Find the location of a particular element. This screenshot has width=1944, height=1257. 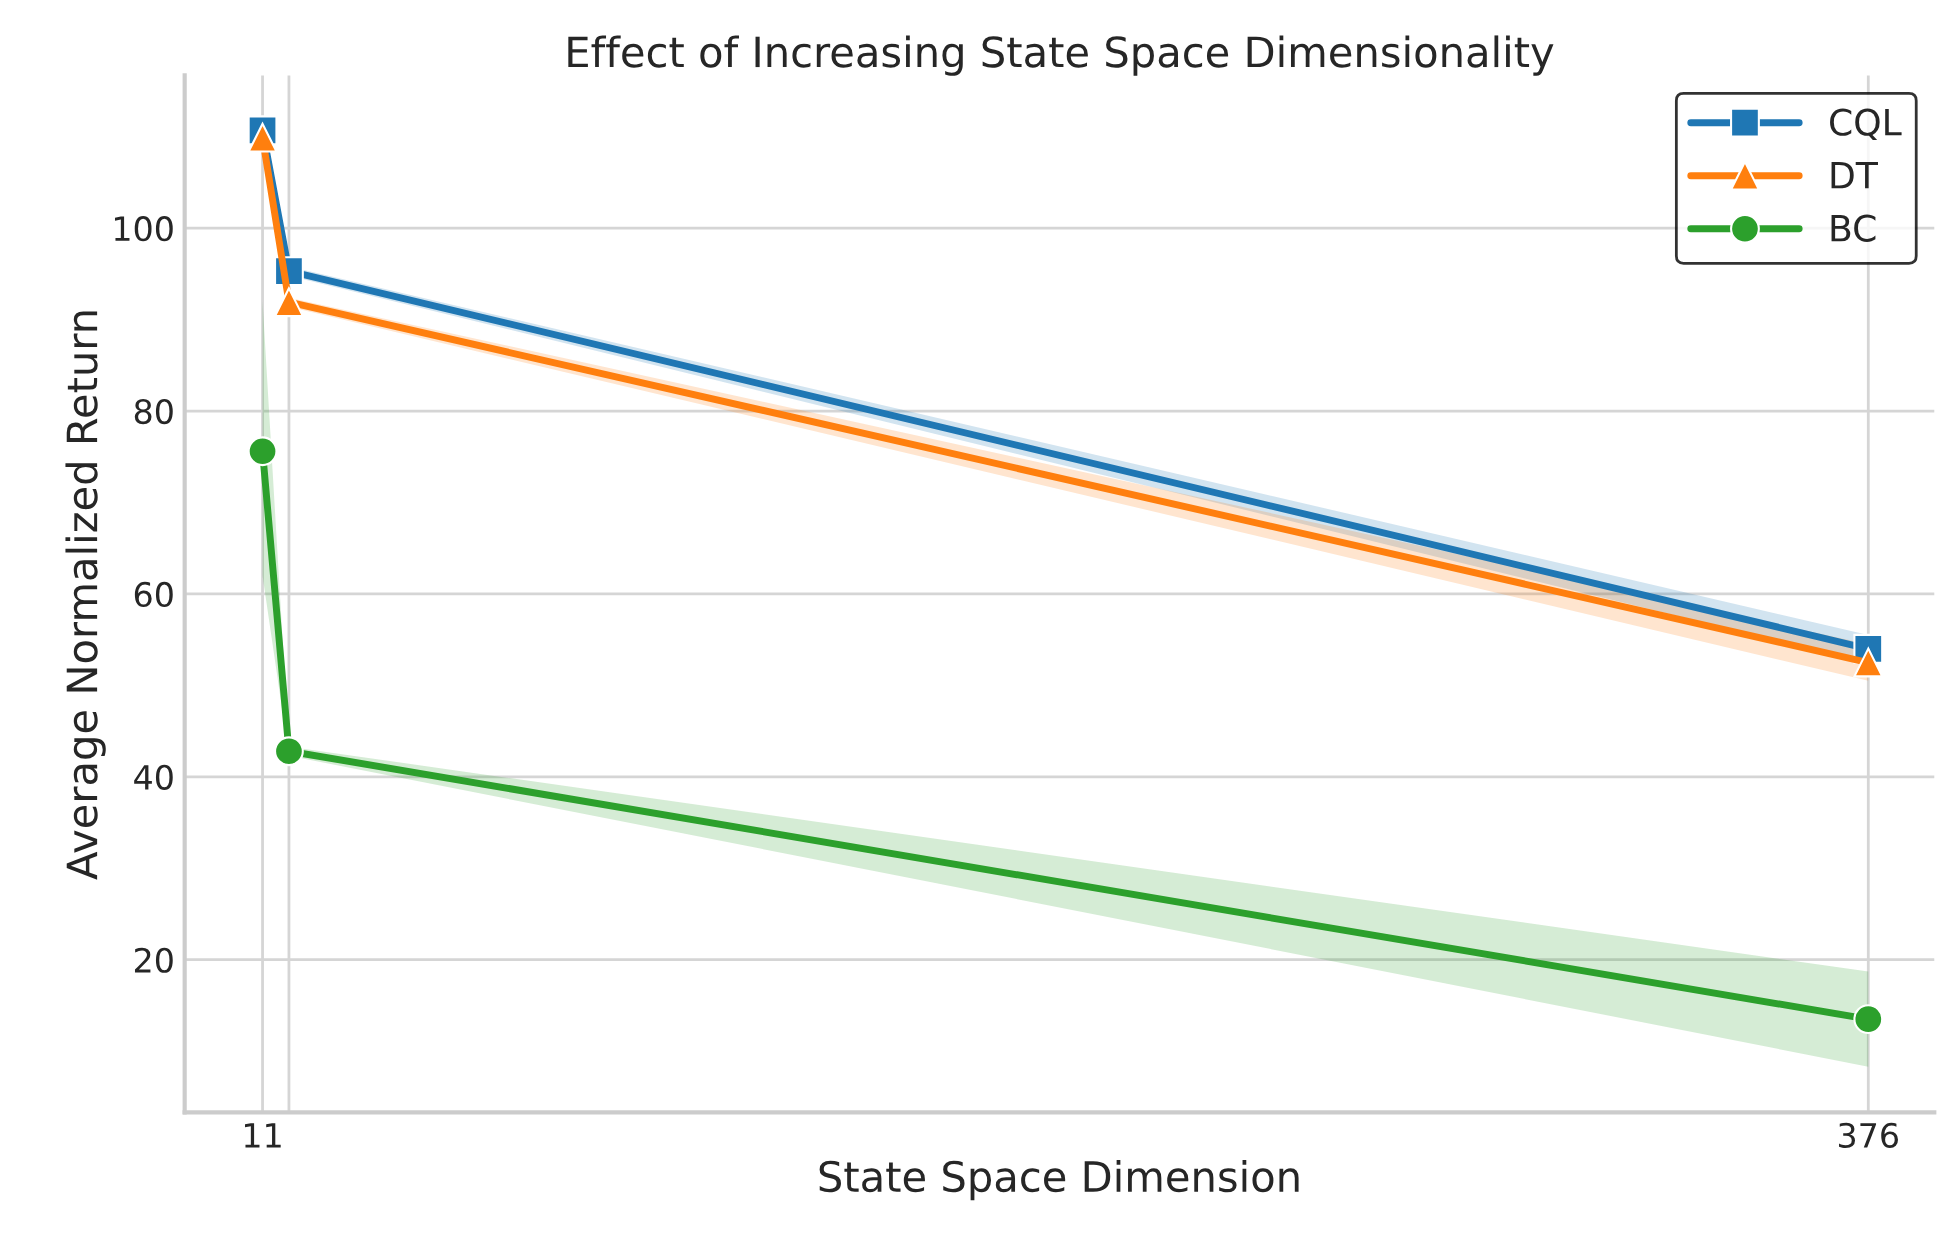

y-tick-label: 80 is located at coordinates (153, 411).